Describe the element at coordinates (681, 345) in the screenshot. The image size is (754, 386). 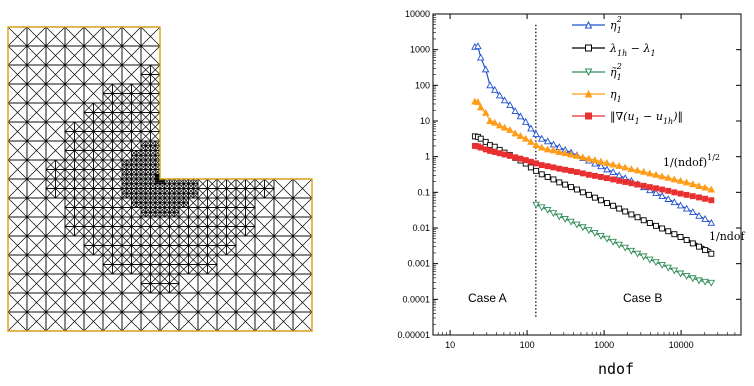
I see `x-tick-label: 10000` at that location.